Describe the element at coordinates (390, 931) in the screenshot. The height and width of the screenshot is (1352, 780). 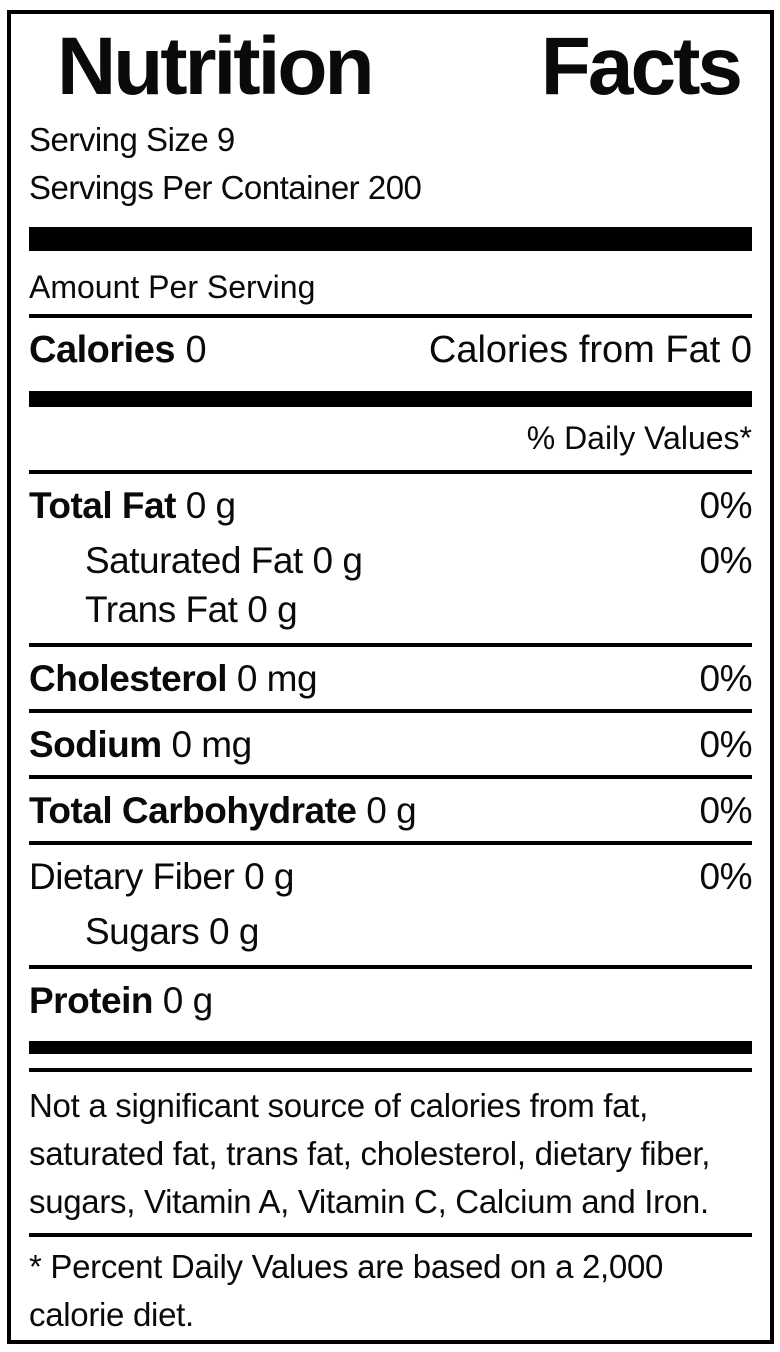
I see `nutrient-row-sugars: Sugars 0 g` at that location.